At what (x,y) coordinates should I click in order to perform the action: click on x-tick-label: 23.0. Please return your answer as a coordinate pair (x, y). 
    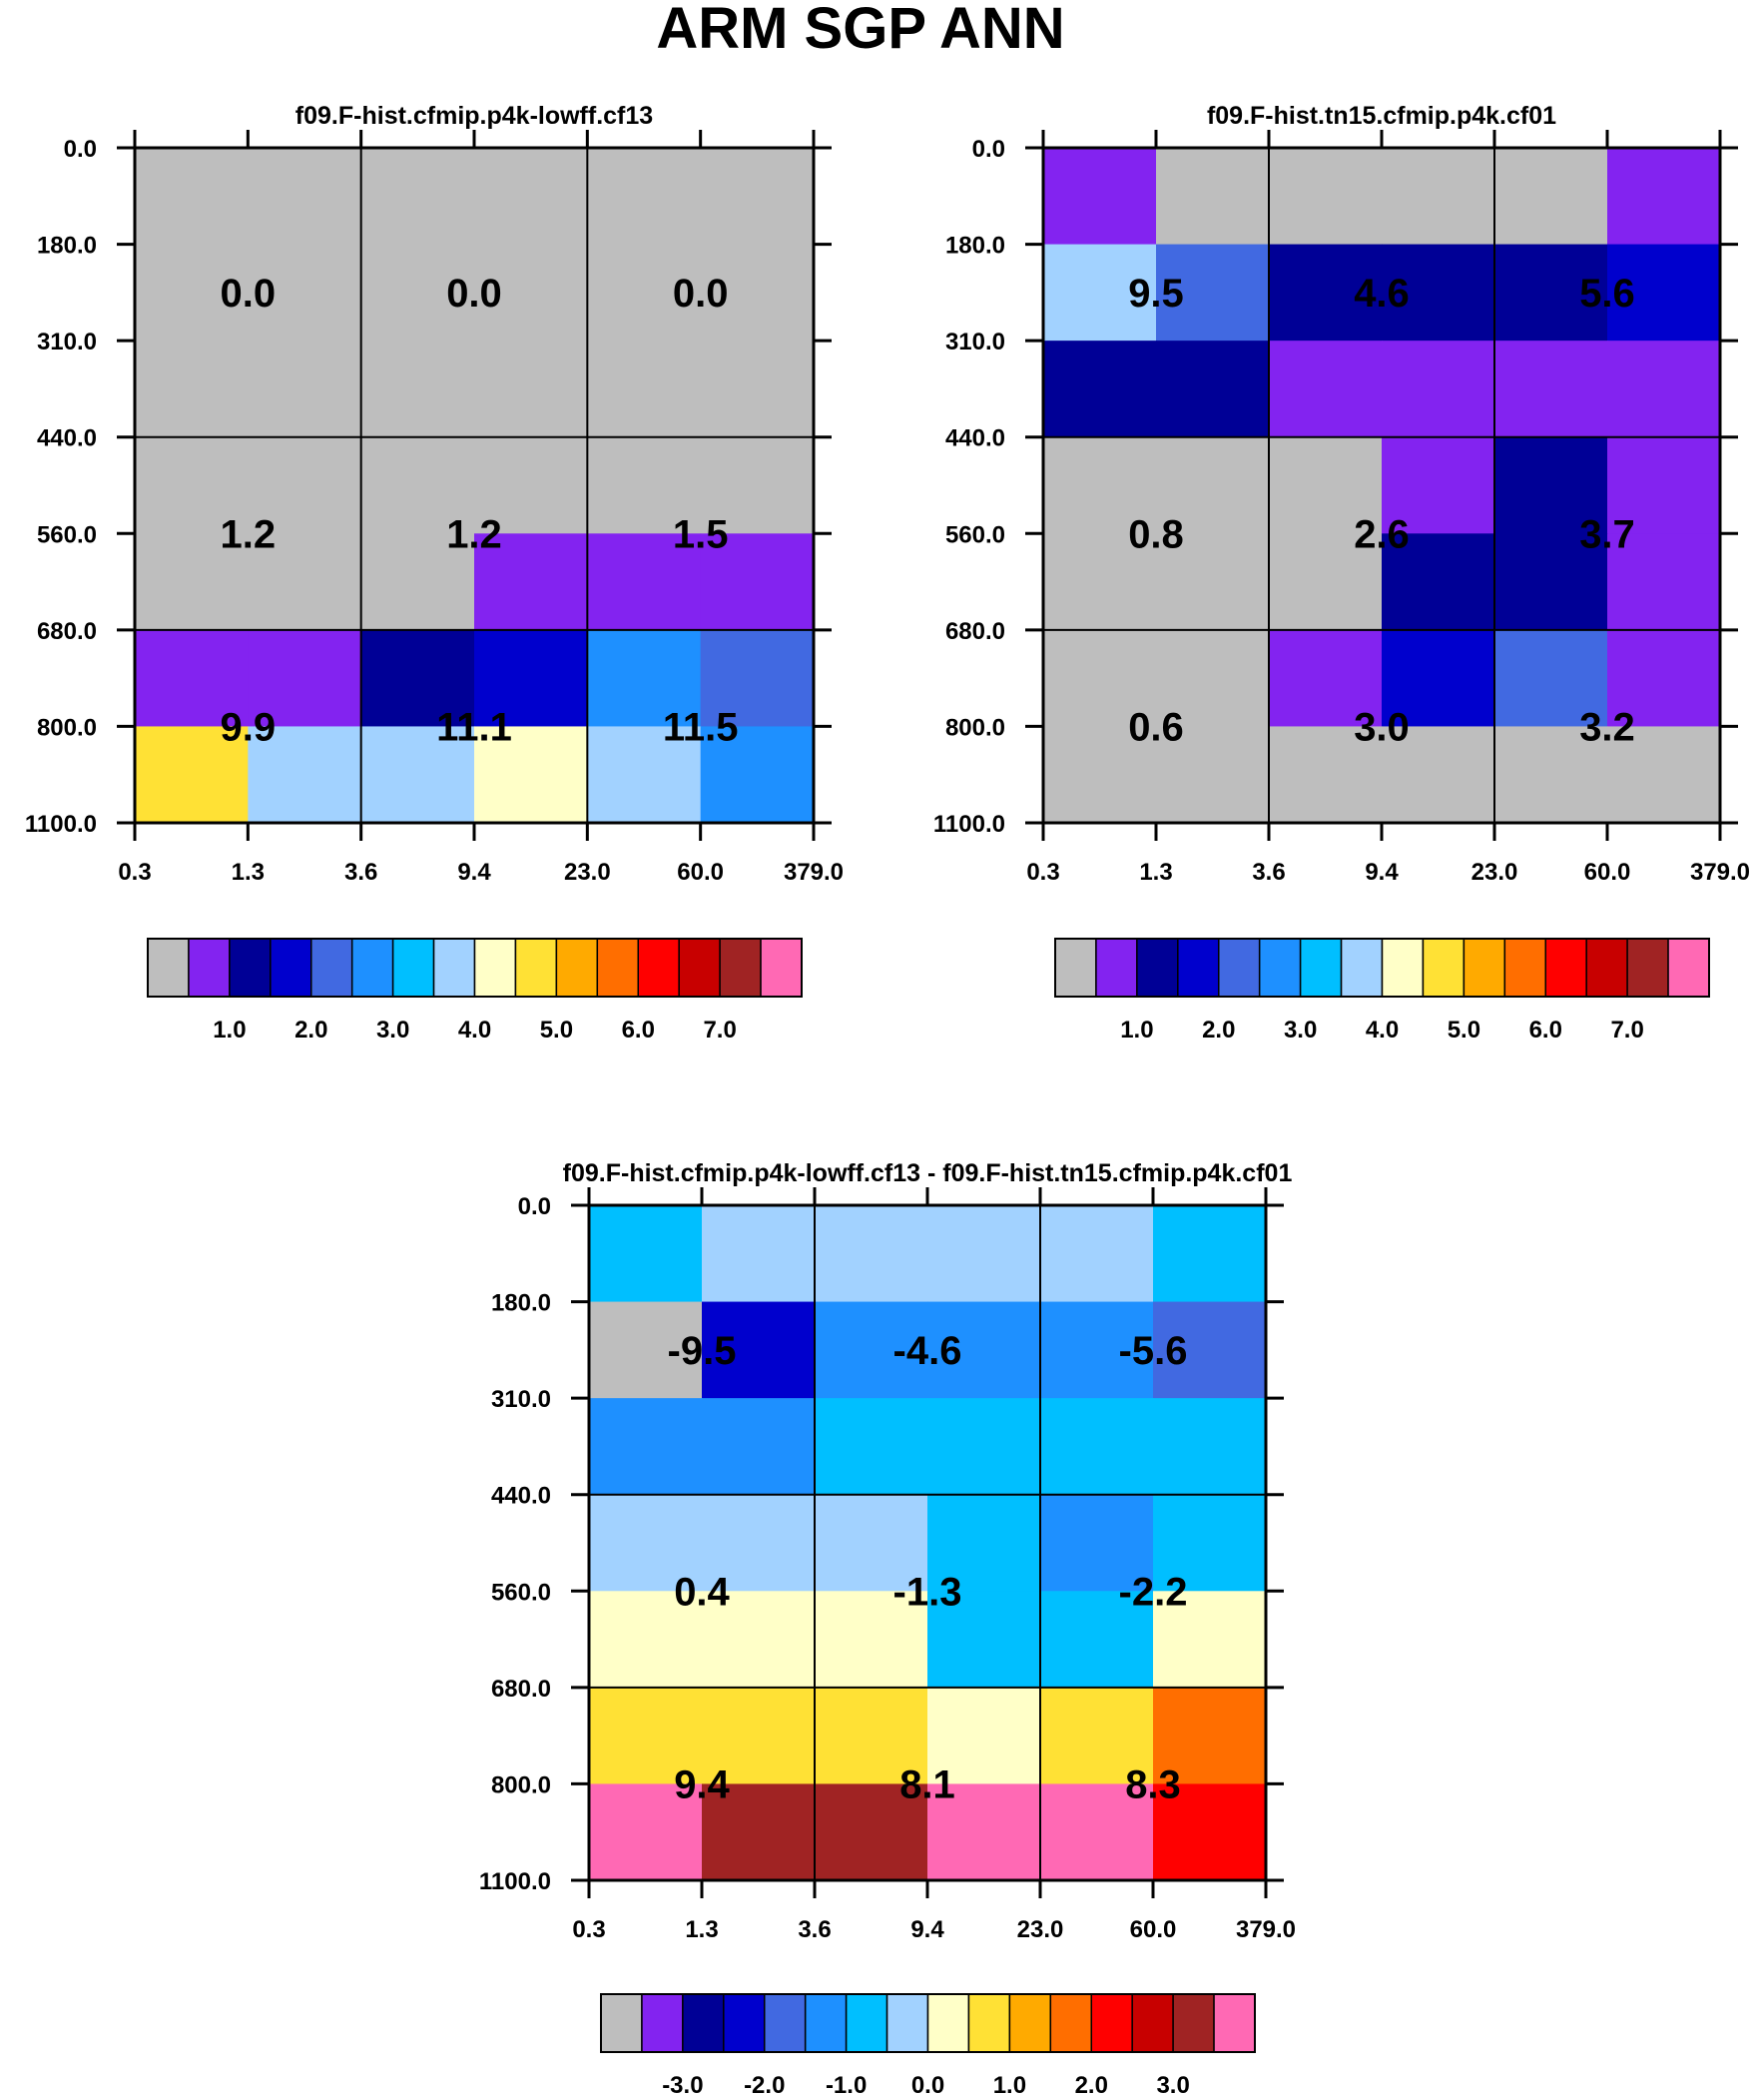
    Looking at the image, I should click on (1494, 872).